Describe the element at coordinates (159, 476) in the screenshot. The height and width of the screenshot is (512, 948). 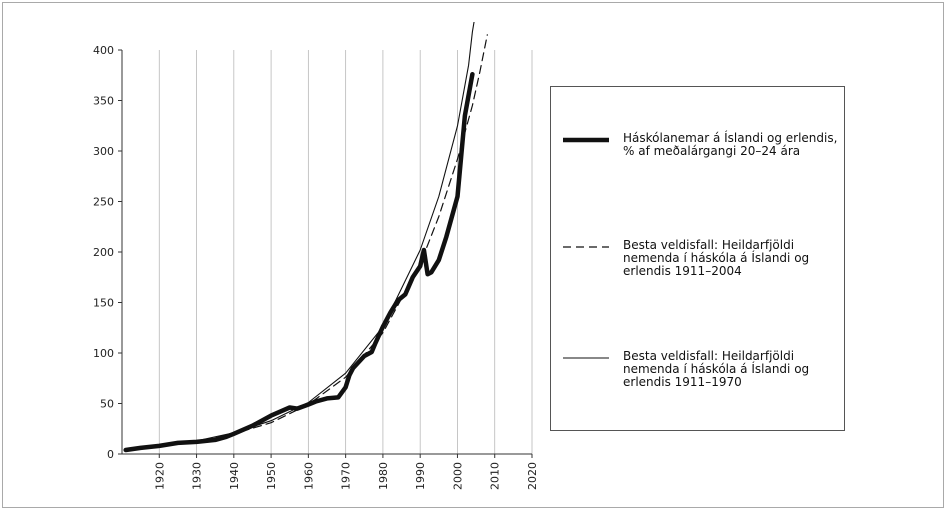
I see `x-tick-label-1920: 1920` at that location.